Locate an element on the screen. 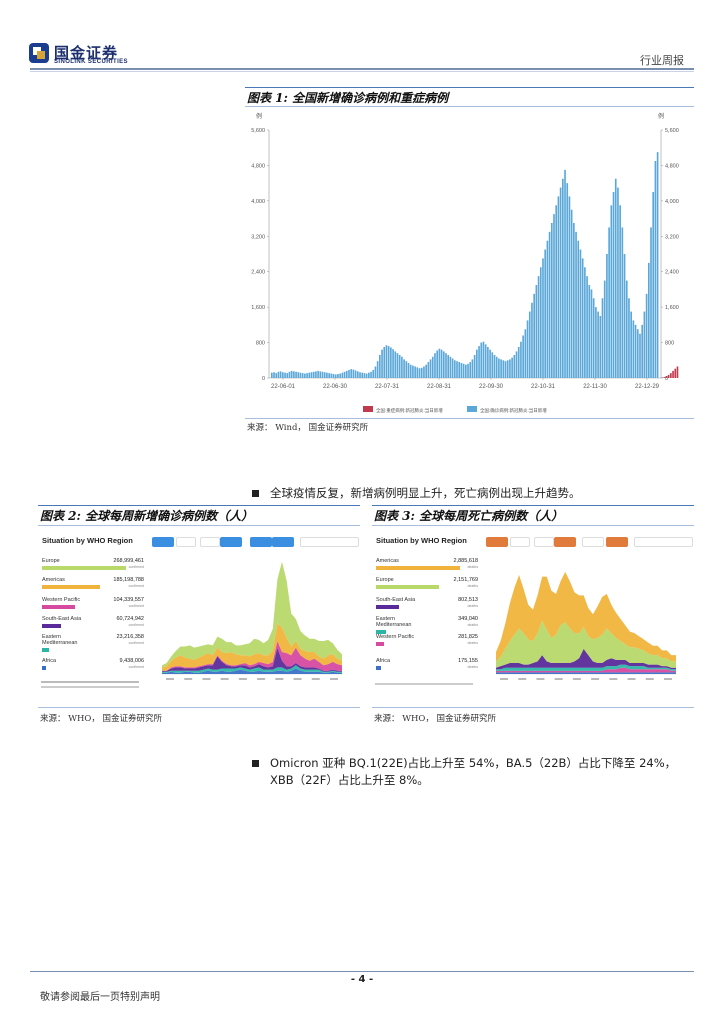 The width and height of the screenshot is (724, 1024). figure2-region-name: Europe is located at coordinates (51, 561).